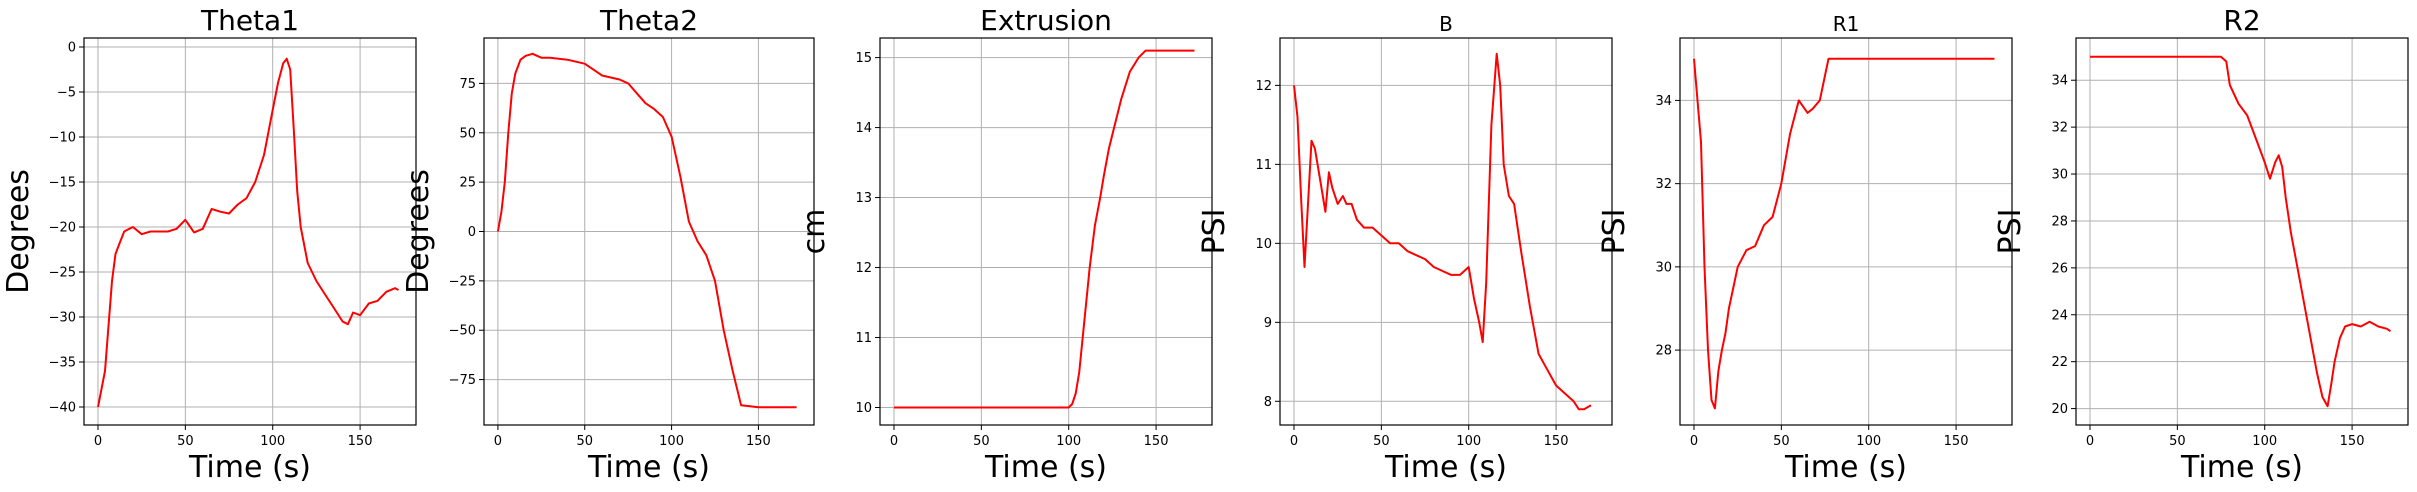 The height and width of the screenshot is (492, 2417). I want to click on y-tick-label: −40, so click(62, 408).